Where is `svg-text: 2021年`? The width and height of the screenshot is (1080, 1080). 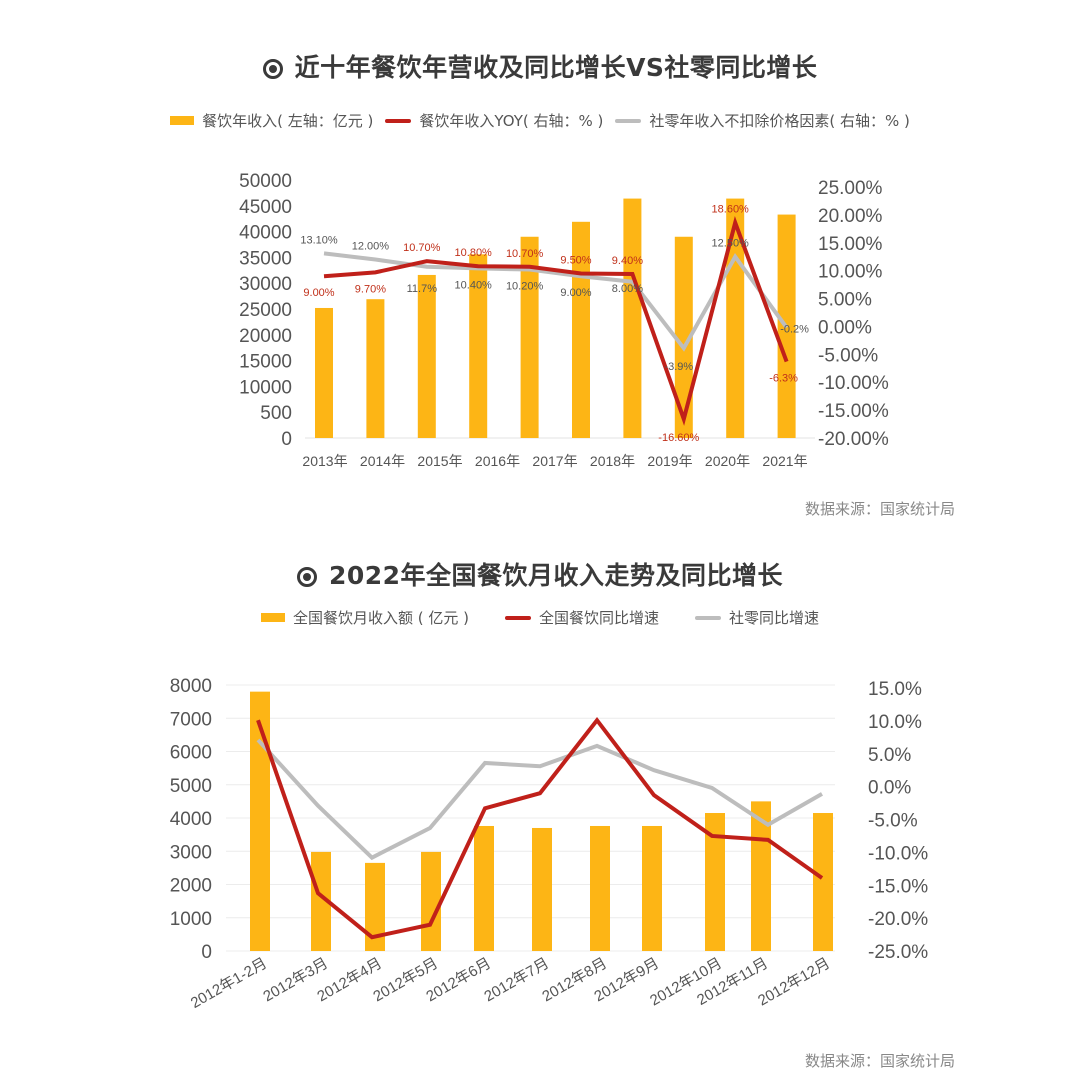 svg-text: 2021年 is located at coordinates (784, 461).